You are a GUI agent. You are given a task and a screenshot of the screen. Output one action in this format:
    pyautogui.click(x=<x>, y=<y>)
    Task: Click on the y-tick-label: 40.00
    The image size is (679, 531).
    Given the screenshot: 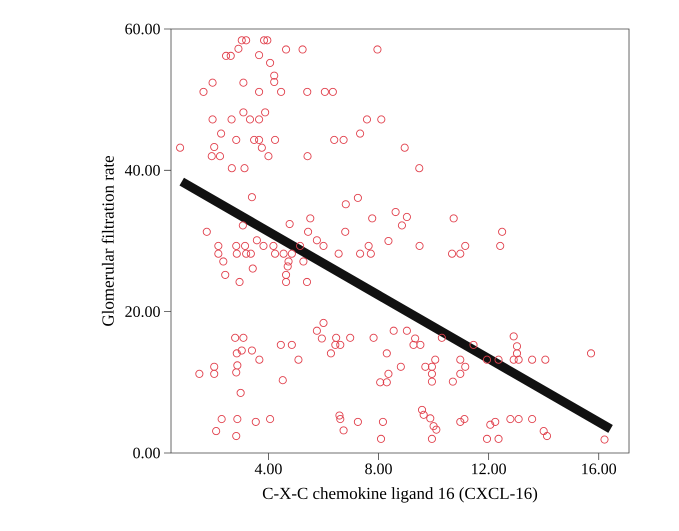 What is the action you would take?
    pyautogui.click(x=142, y=170)
    